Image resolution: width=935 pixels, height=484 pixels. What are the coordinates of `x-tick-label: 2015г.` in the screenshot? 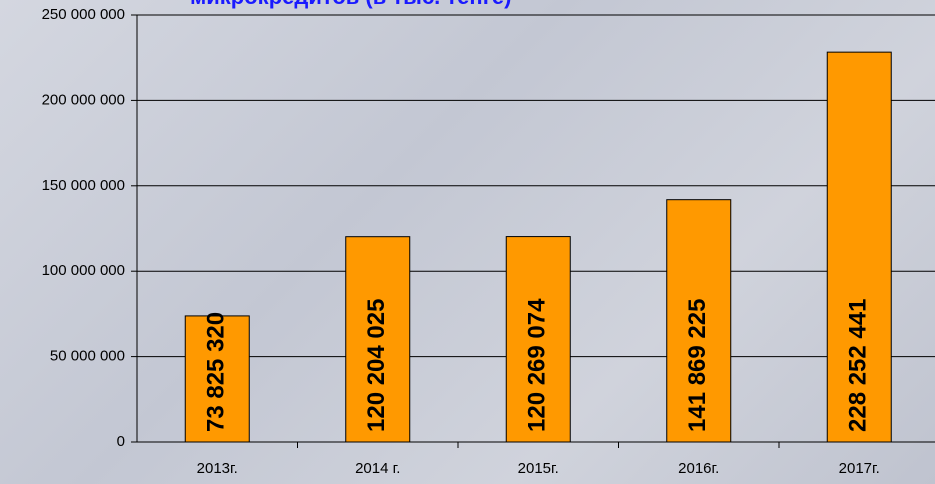 It's located at (538, 468).